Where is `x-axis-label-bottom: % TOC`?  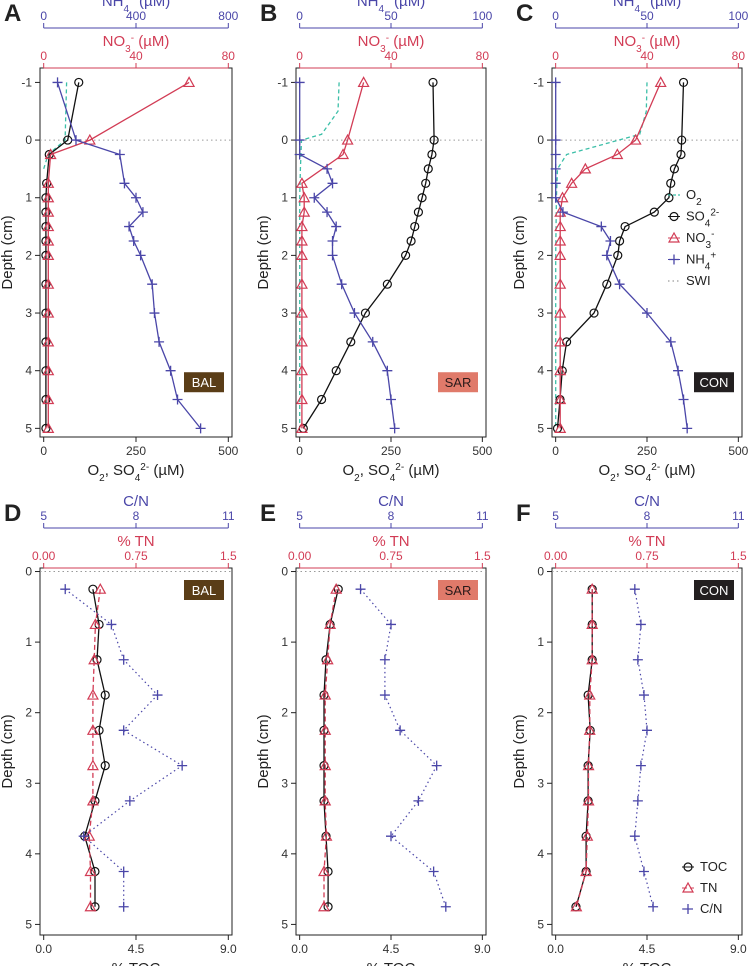
x-axis-label-bottom: % TOC is located at coordinates (391, 963).